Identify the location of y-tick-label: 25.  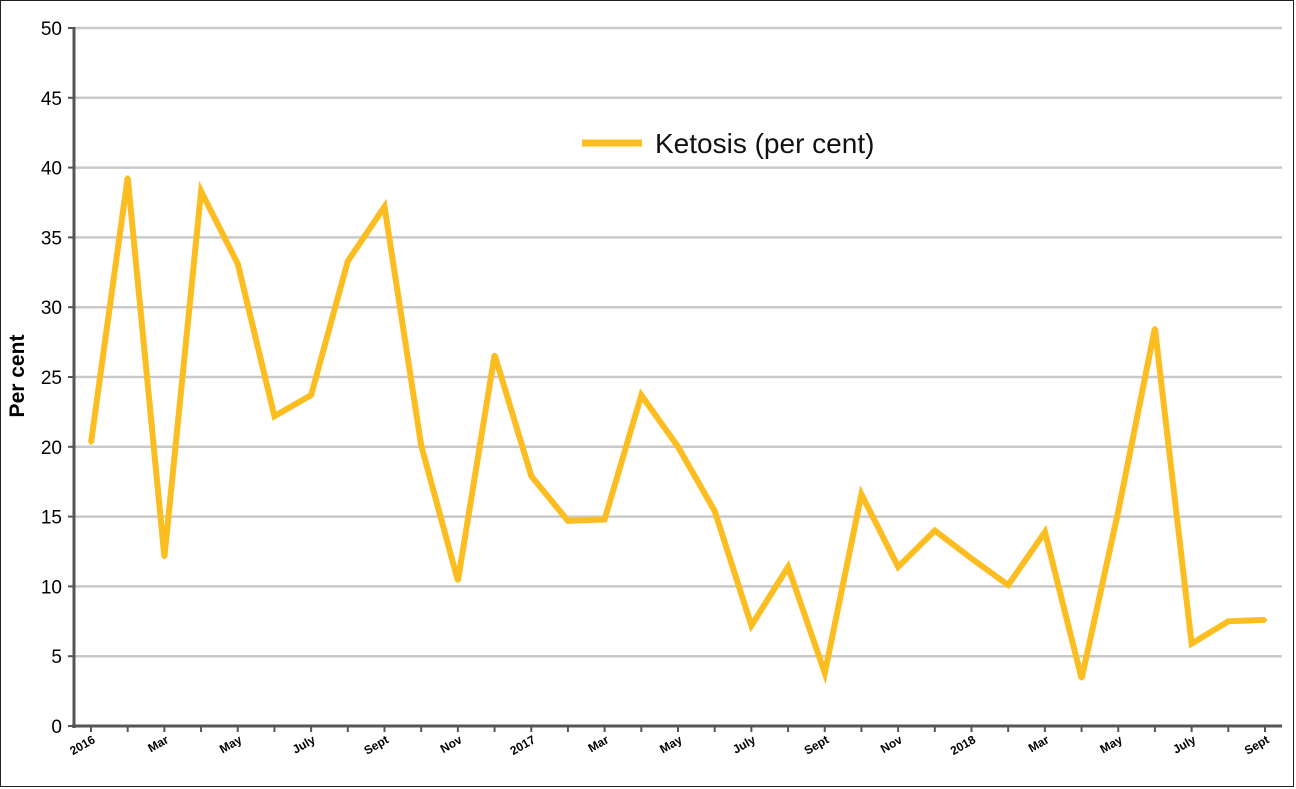
(51, 378).